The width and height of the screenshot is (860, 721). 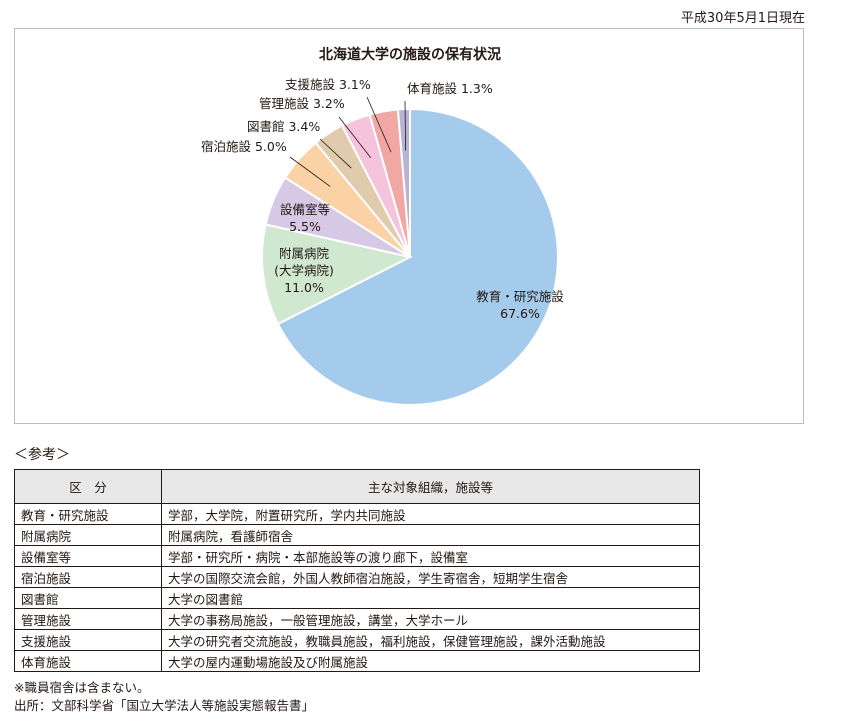 I want to click on row-facilities: 大学の屋内運動場施設及び附属施設, so click(x=430, y=661).